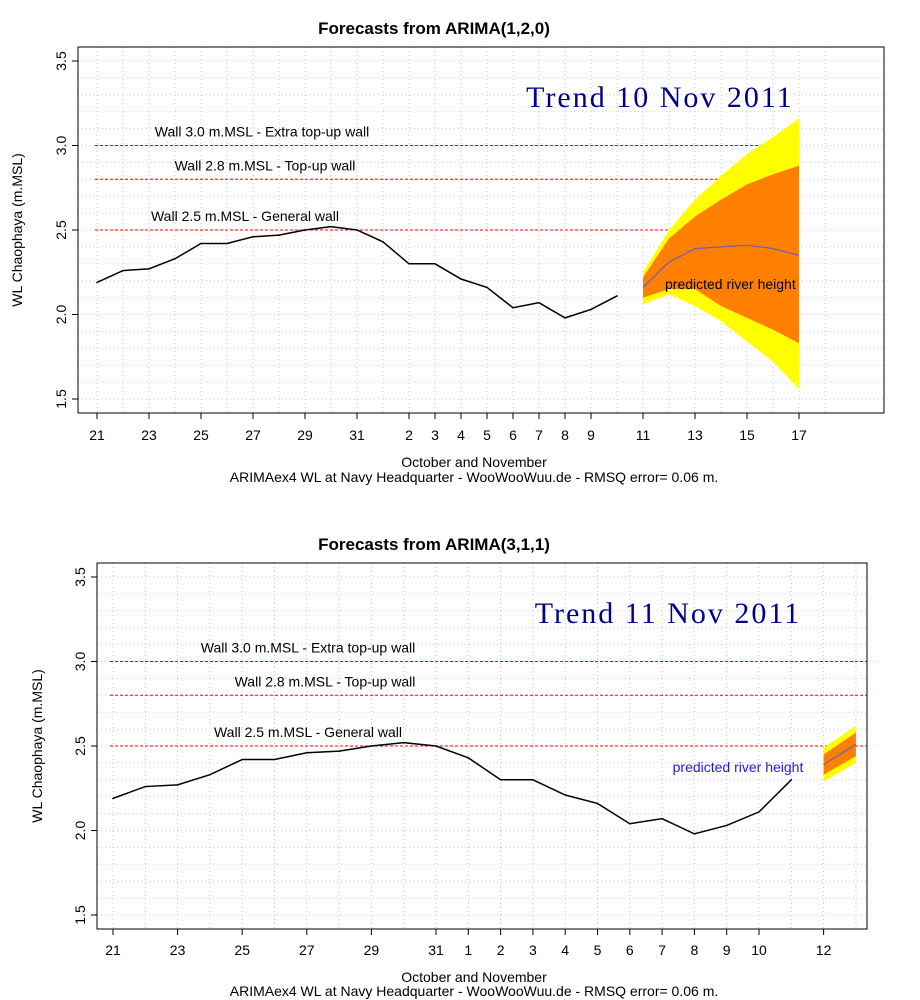 This screenshot has width=920, height=1000. Describe the element at coordinates (308, 732) in the screenshot. I see `wall-label: Wall 2.5 m.MSL - General wall` at that location.